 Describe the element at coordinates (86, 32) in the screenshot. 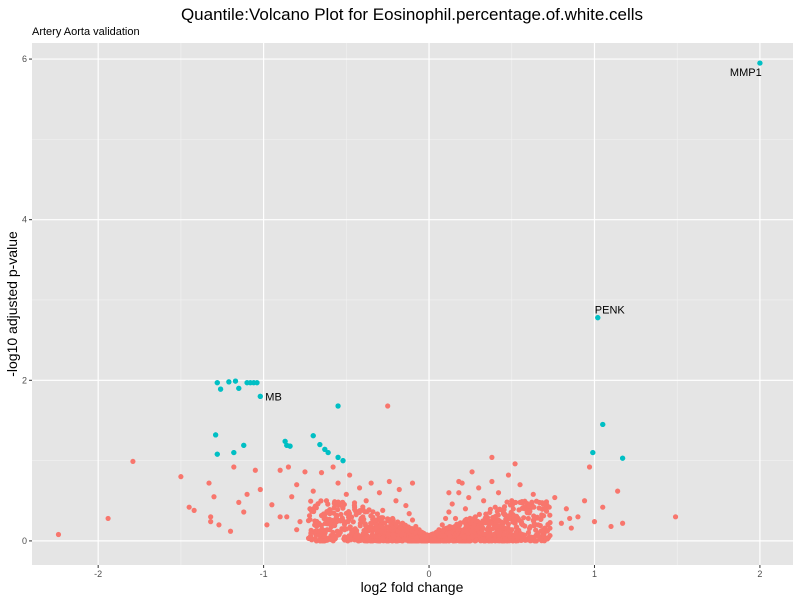

I see `chart-subtitle: Artery Aorta validation` at that location.